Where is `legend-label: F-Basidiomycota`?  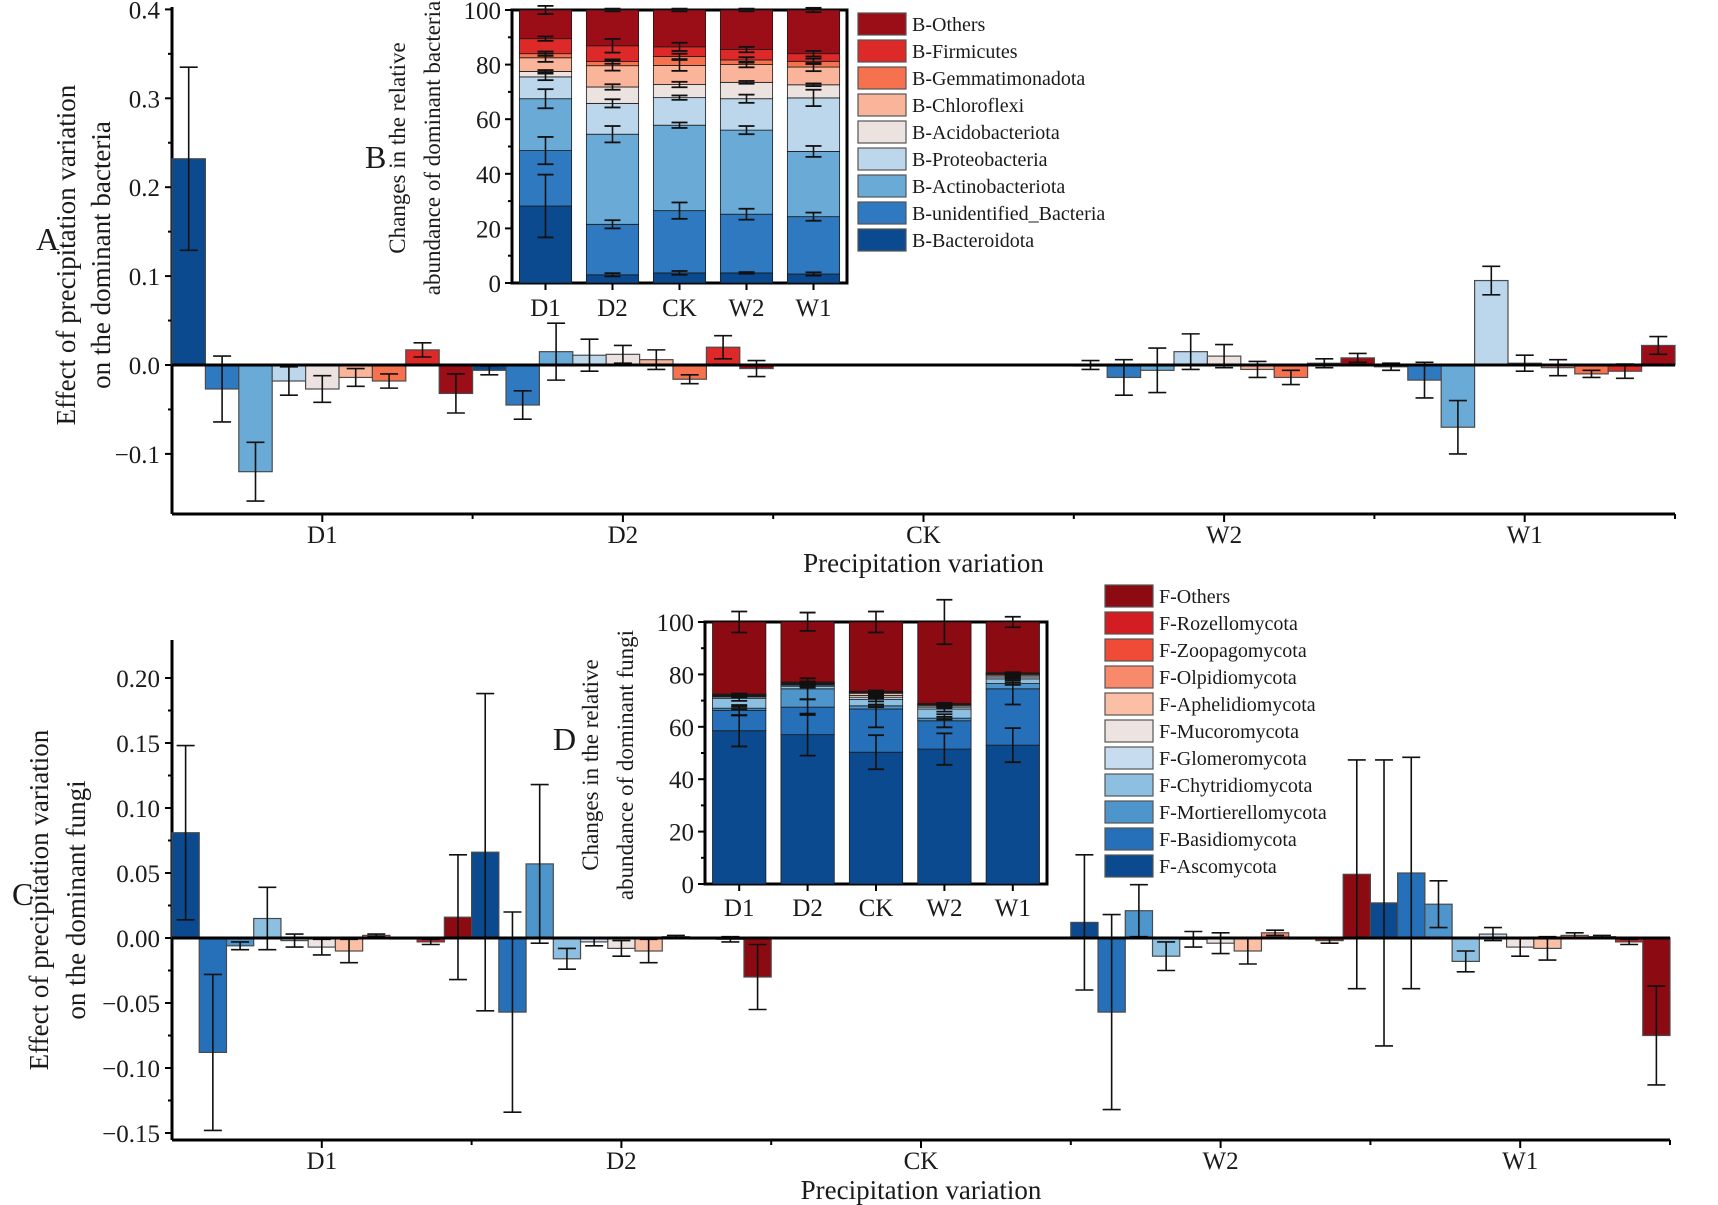
legend-label: F-Basidiomycota is located at coordinates (1228, 840).